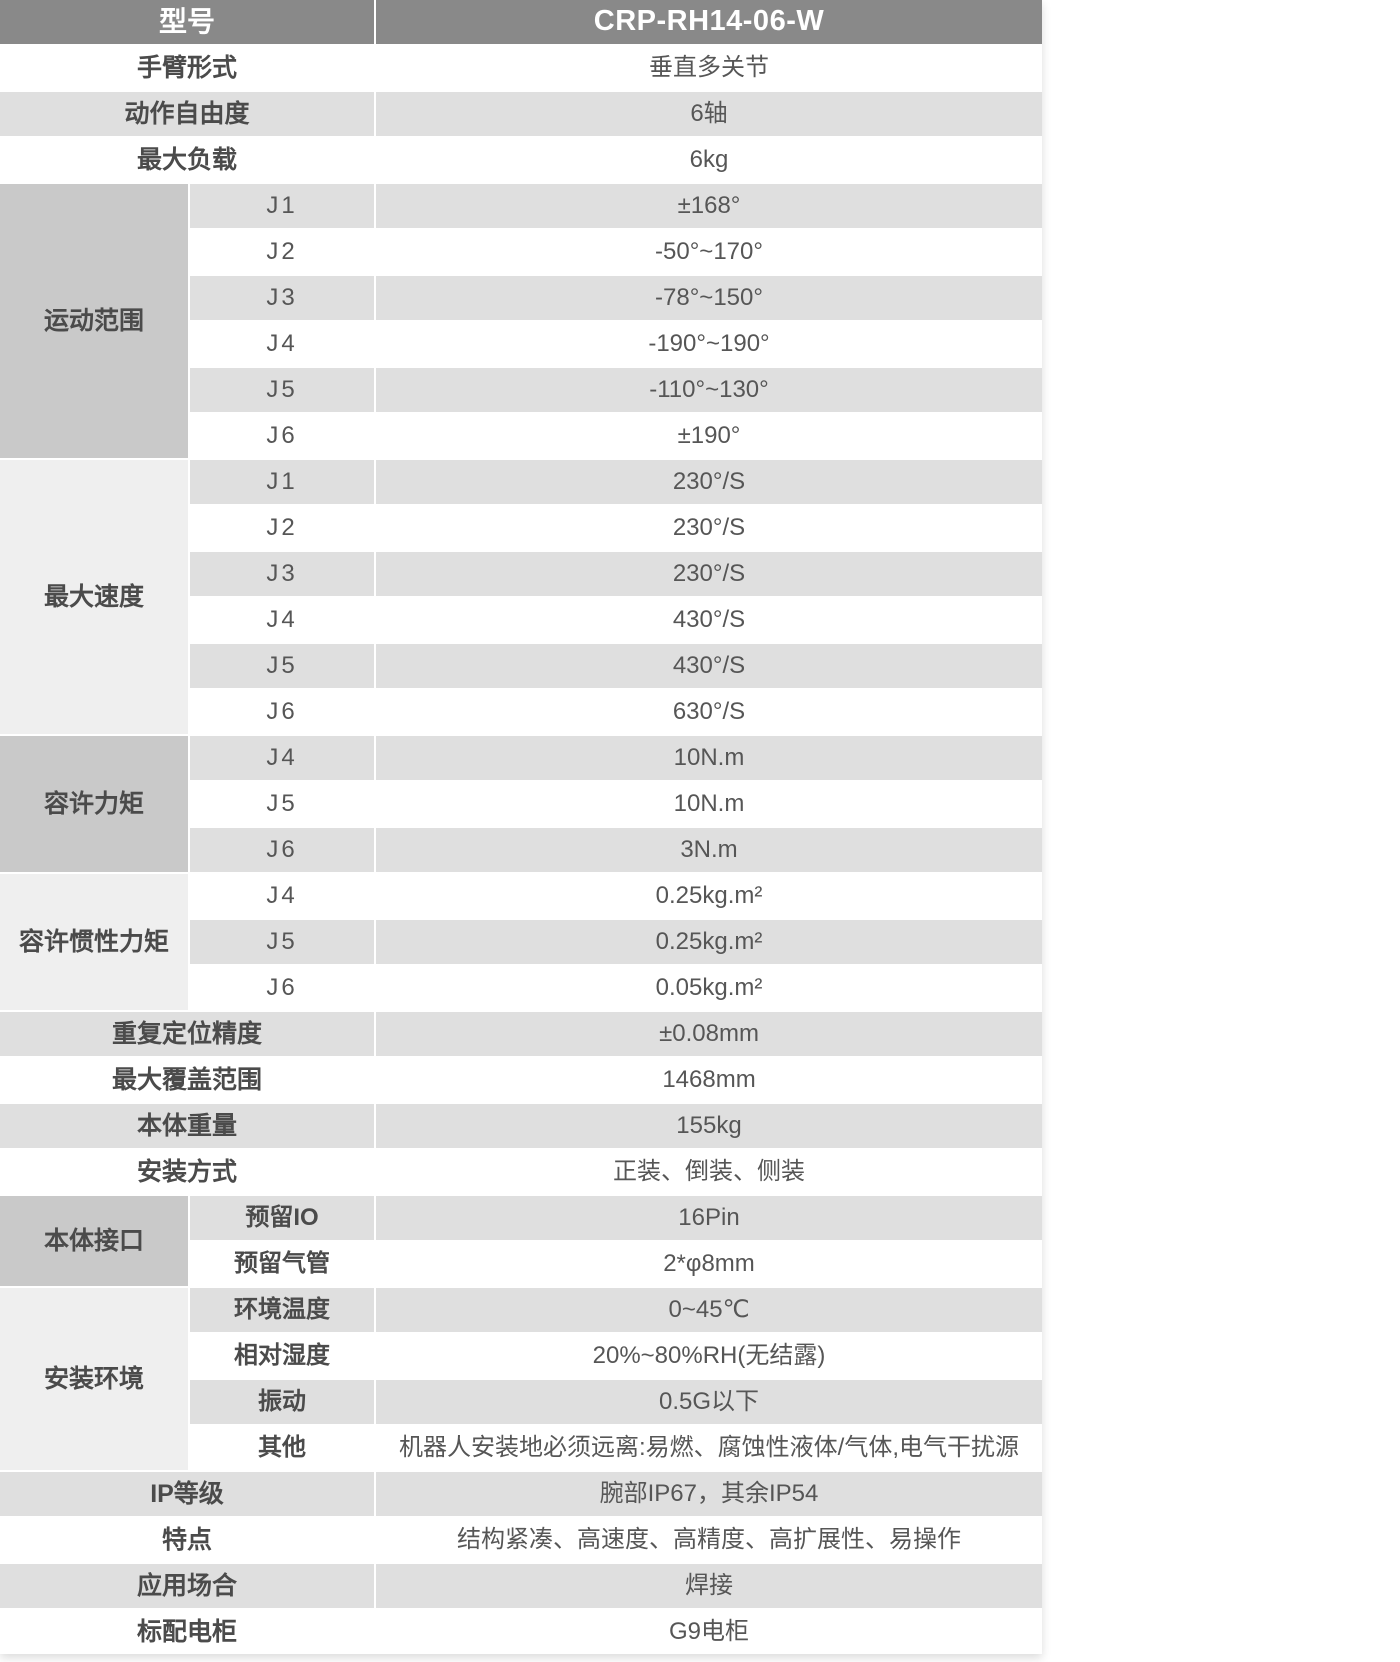 The image size is (1400, 1662). I want to click on group-item-value: 0~45℃, so click(709, 1310).